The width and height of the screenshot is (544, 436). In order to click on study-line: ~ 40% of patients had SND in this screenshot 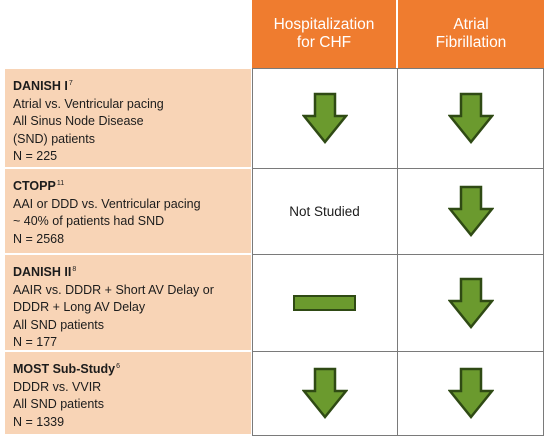, I will do `click(89, 221)`.